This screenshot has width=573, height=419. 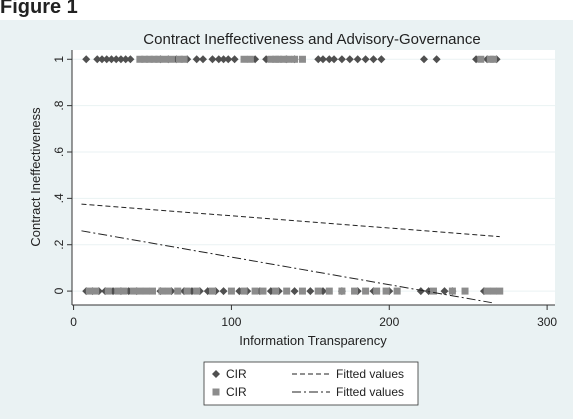 What do you see at coordinates (35, 177) in the screenshot?
I see `y-axis-title: Contract Ineffectiveness` at bounding box center [35, 177].